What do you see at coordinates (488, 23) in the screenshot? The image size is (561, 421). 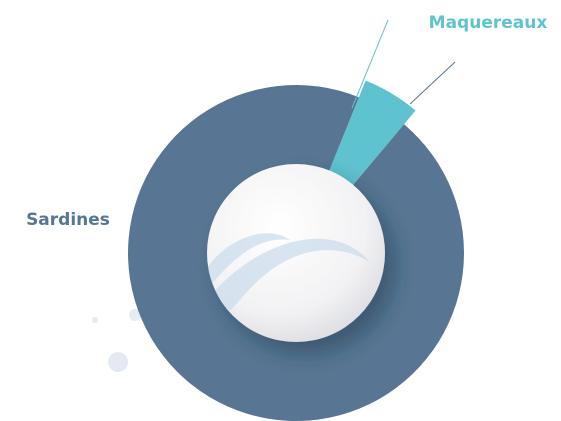 I see `slice-label: Maquereaux` at bounding box center [488, 23].